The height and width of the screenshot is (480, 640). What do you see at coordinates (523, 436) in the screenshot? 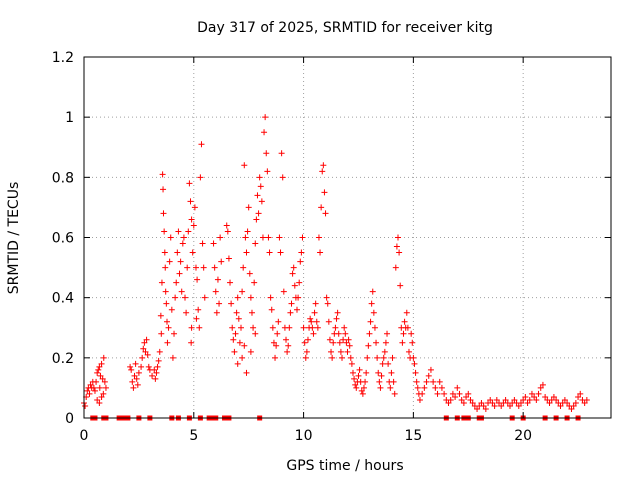
I see `x-tick-label: 20` at bounding box center [523, 436].